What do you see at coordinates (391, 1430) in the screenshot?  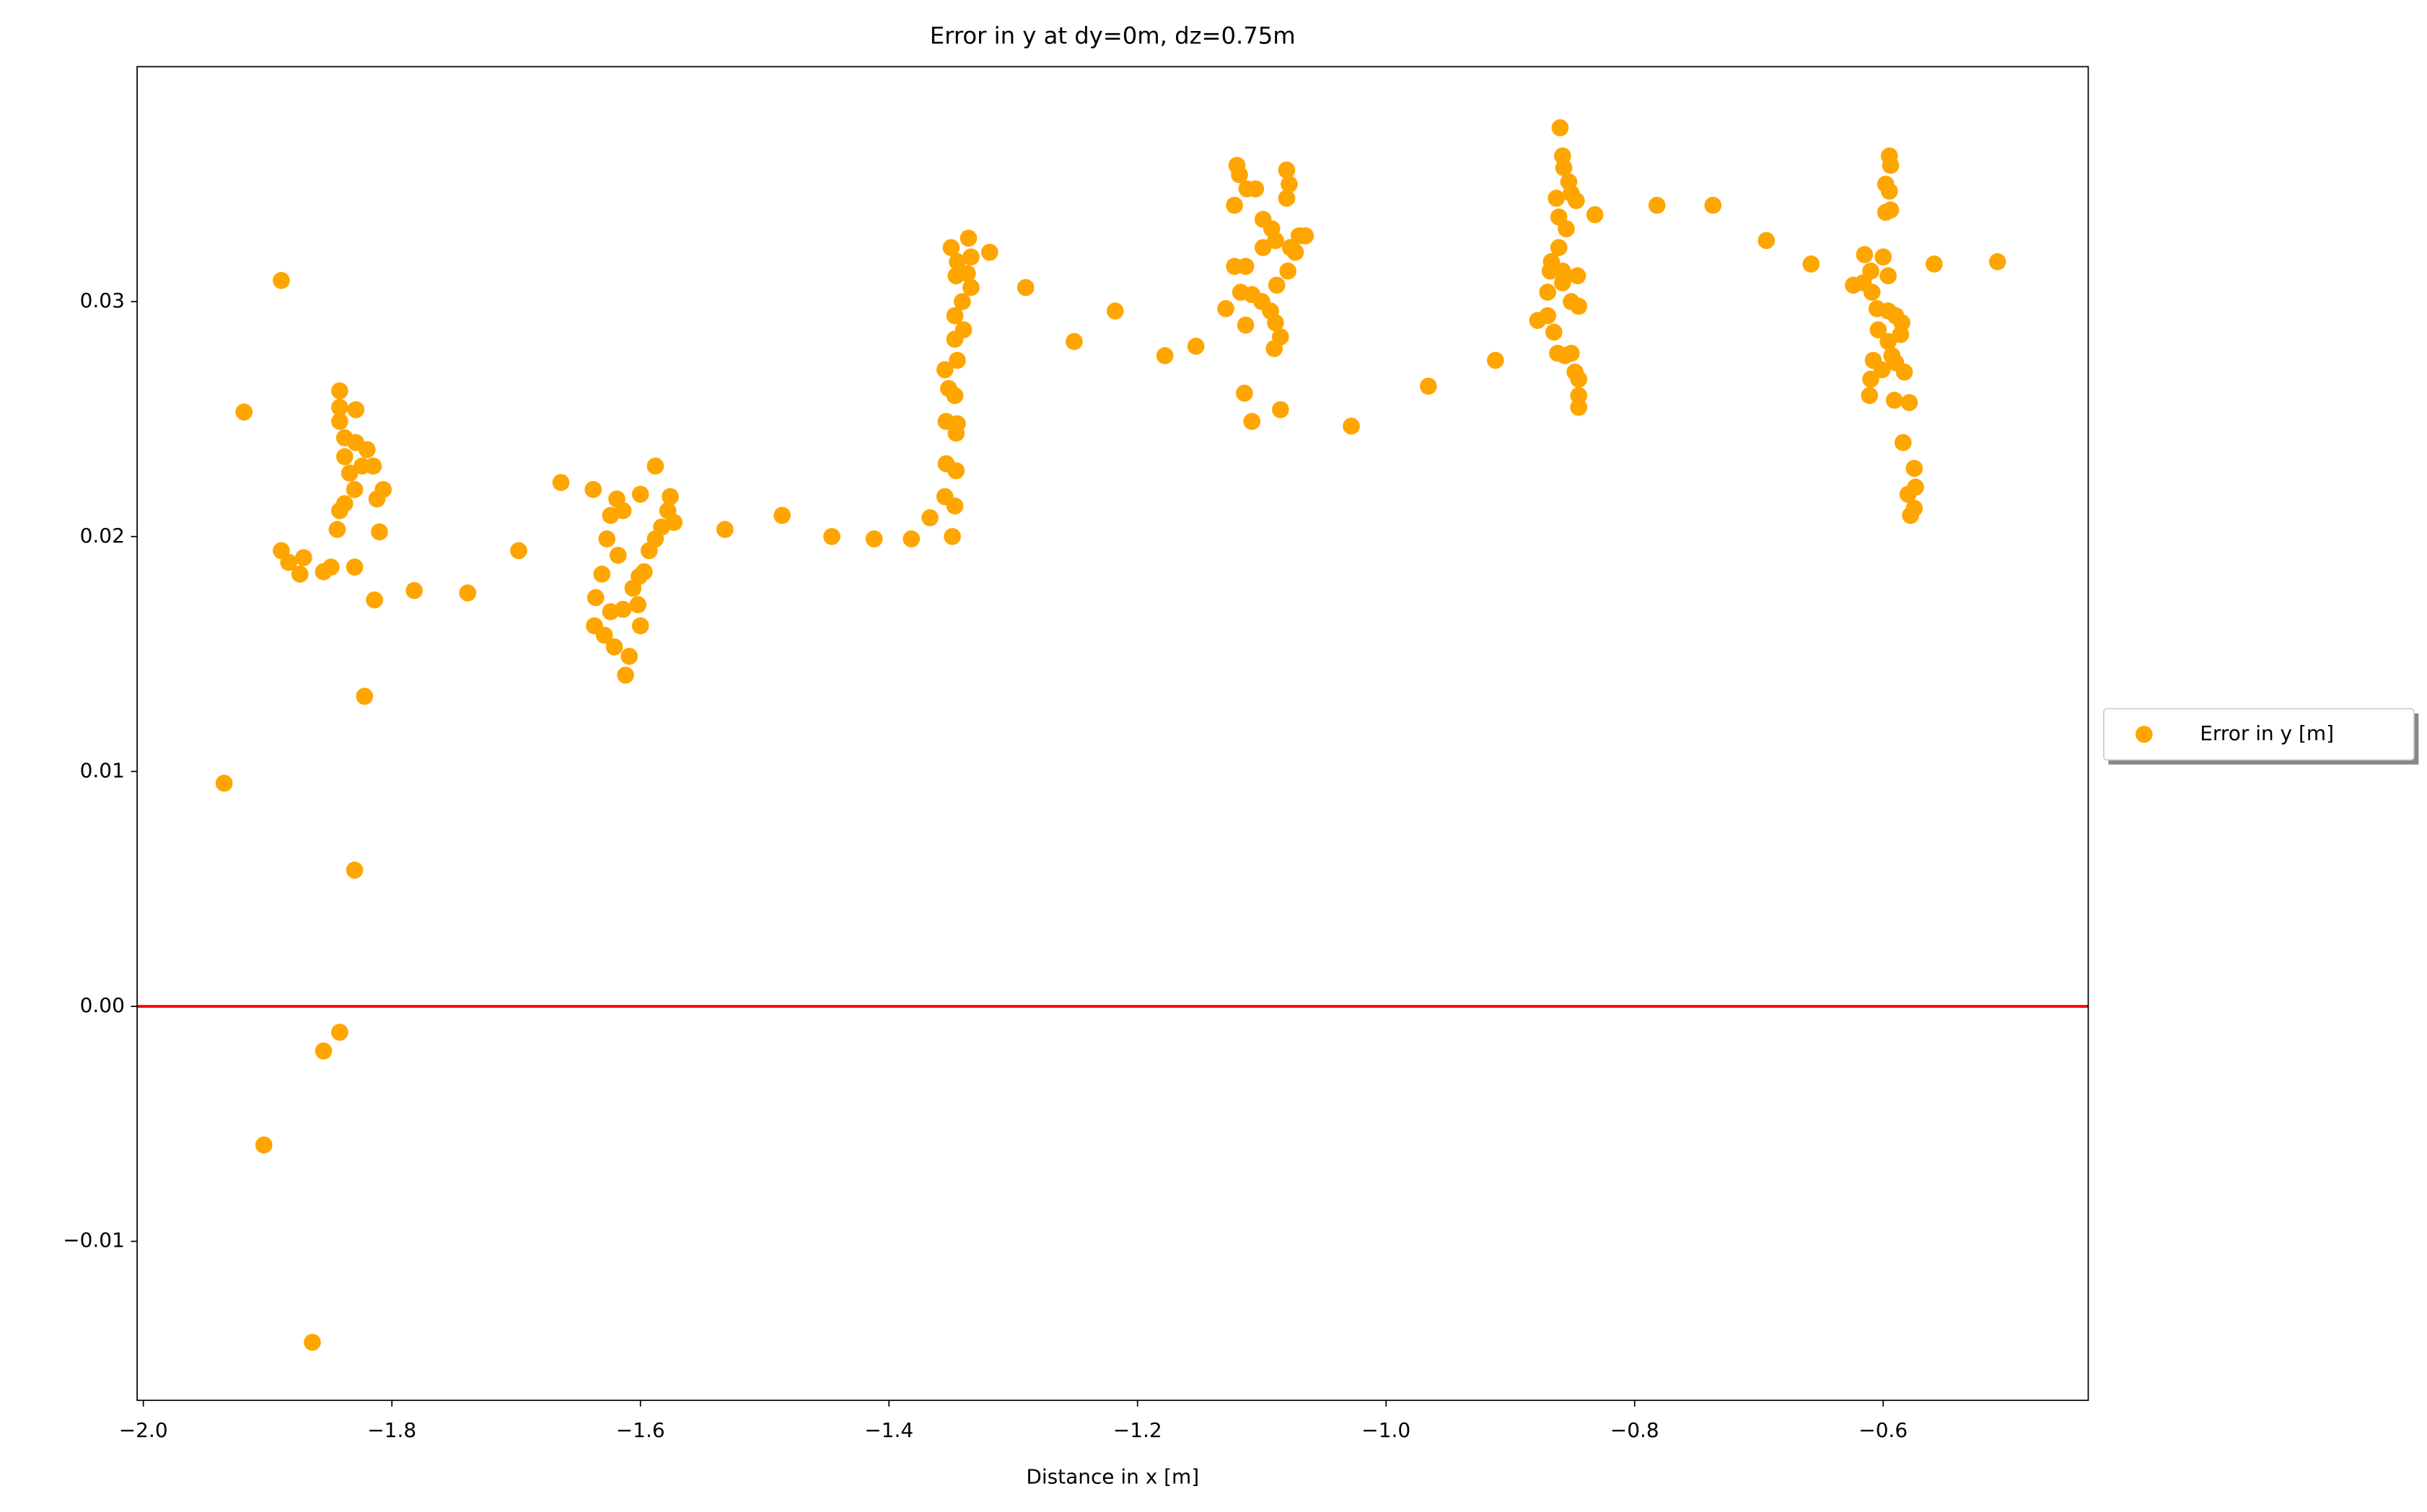 I see `x-tick-label: −1.8` at bounding box center [391, 1430].